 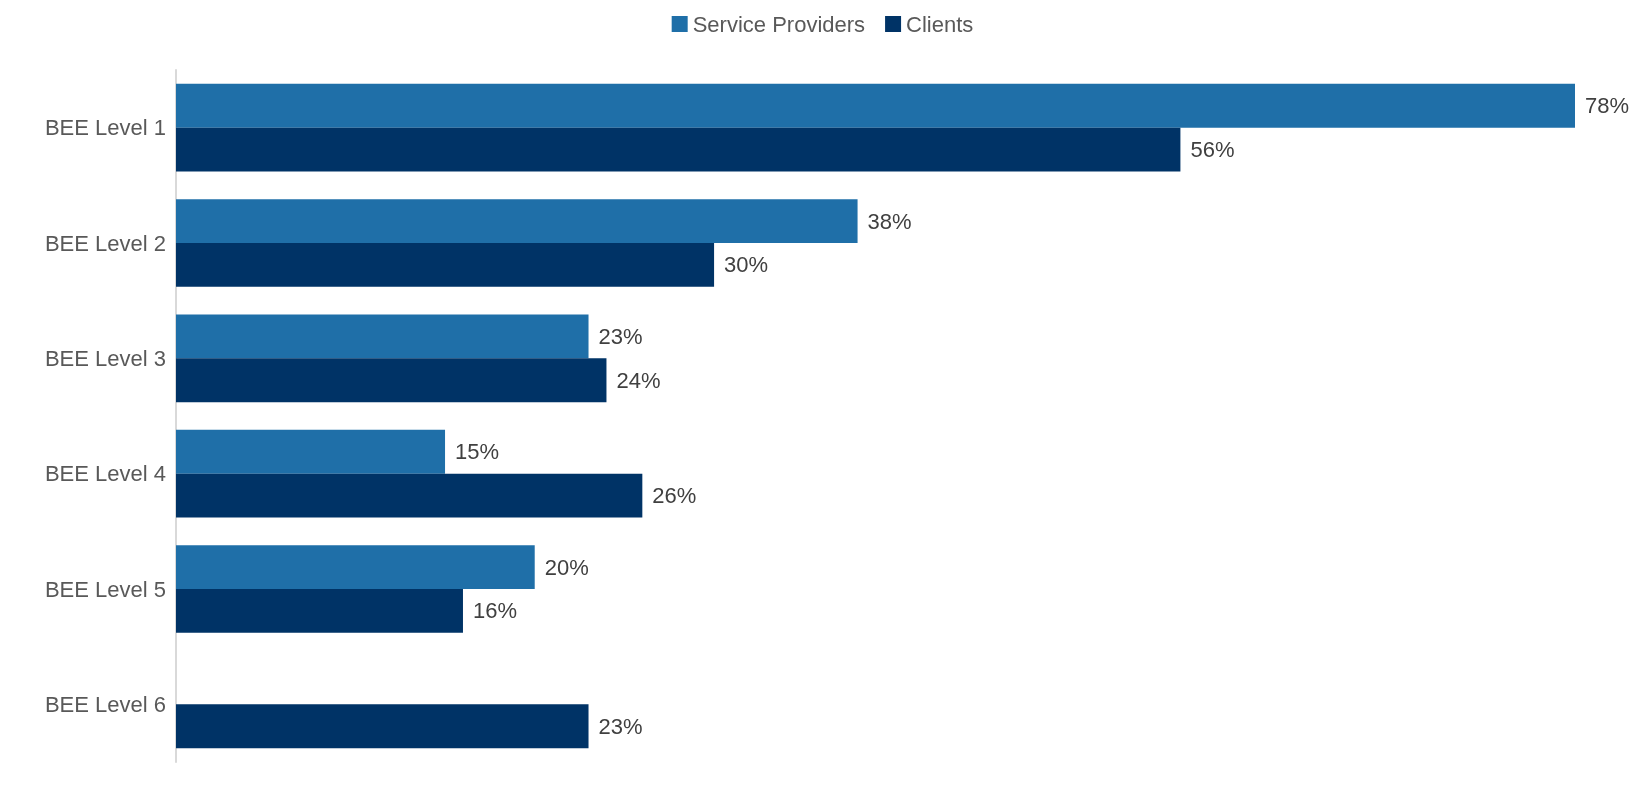 I want to click on y-tick-label: BEE Level 3, so click(x=105, y=358).